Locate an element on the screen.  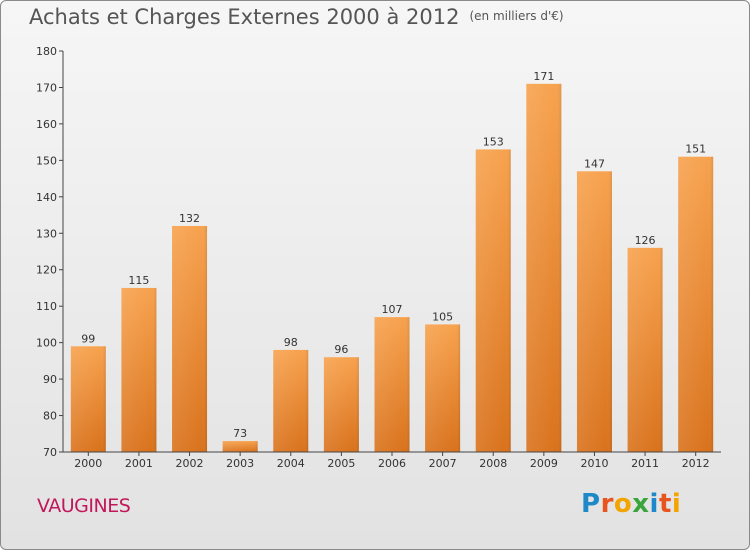
y-tick-label: 90 is located at coordinates (50, 379).